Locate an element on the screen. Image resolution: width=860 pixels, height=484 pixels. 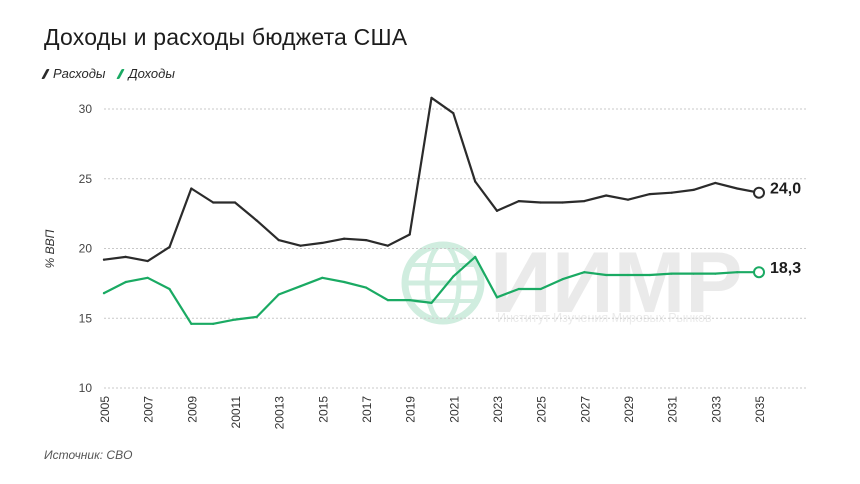
legend-item-revenues: Доходы is located at coordinates (145, 73).